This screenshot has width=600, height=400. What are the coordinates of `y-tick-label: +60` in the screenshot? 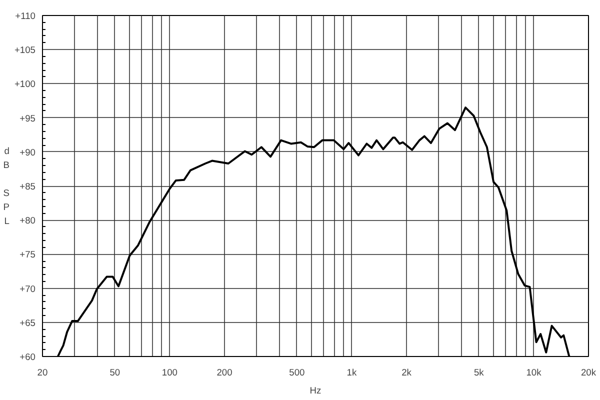 It's located at (28, 357).